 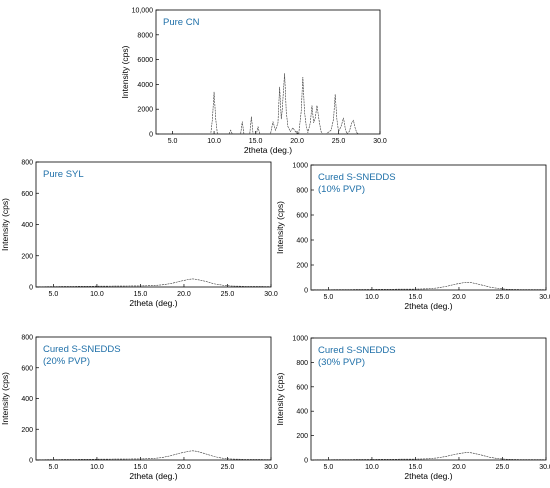 I want to click on y-tick-label: 2000, so click(x=145, y=110).